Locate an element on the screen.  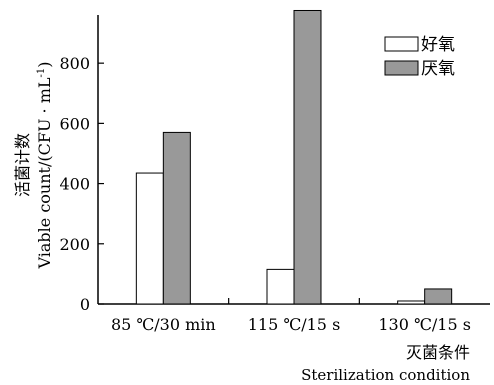
y-axis-title-en: Viable count/(CFU · mL-1) is located at coordinates (44, 166).